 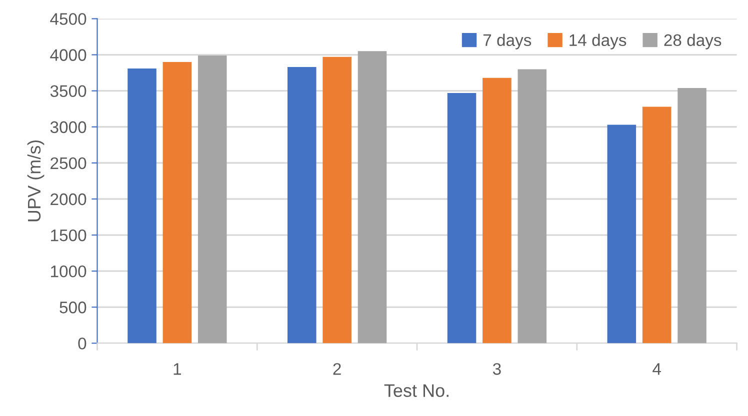 What do you see at coordinates (68, 91) in the screenshot?
I see `y-tick-label: 3500` at bounding box center [68, 91].